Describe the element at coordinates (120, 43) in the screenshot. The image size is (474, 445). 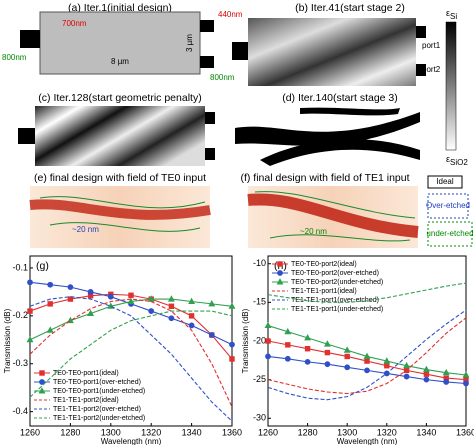
I see `design-region` at that location.